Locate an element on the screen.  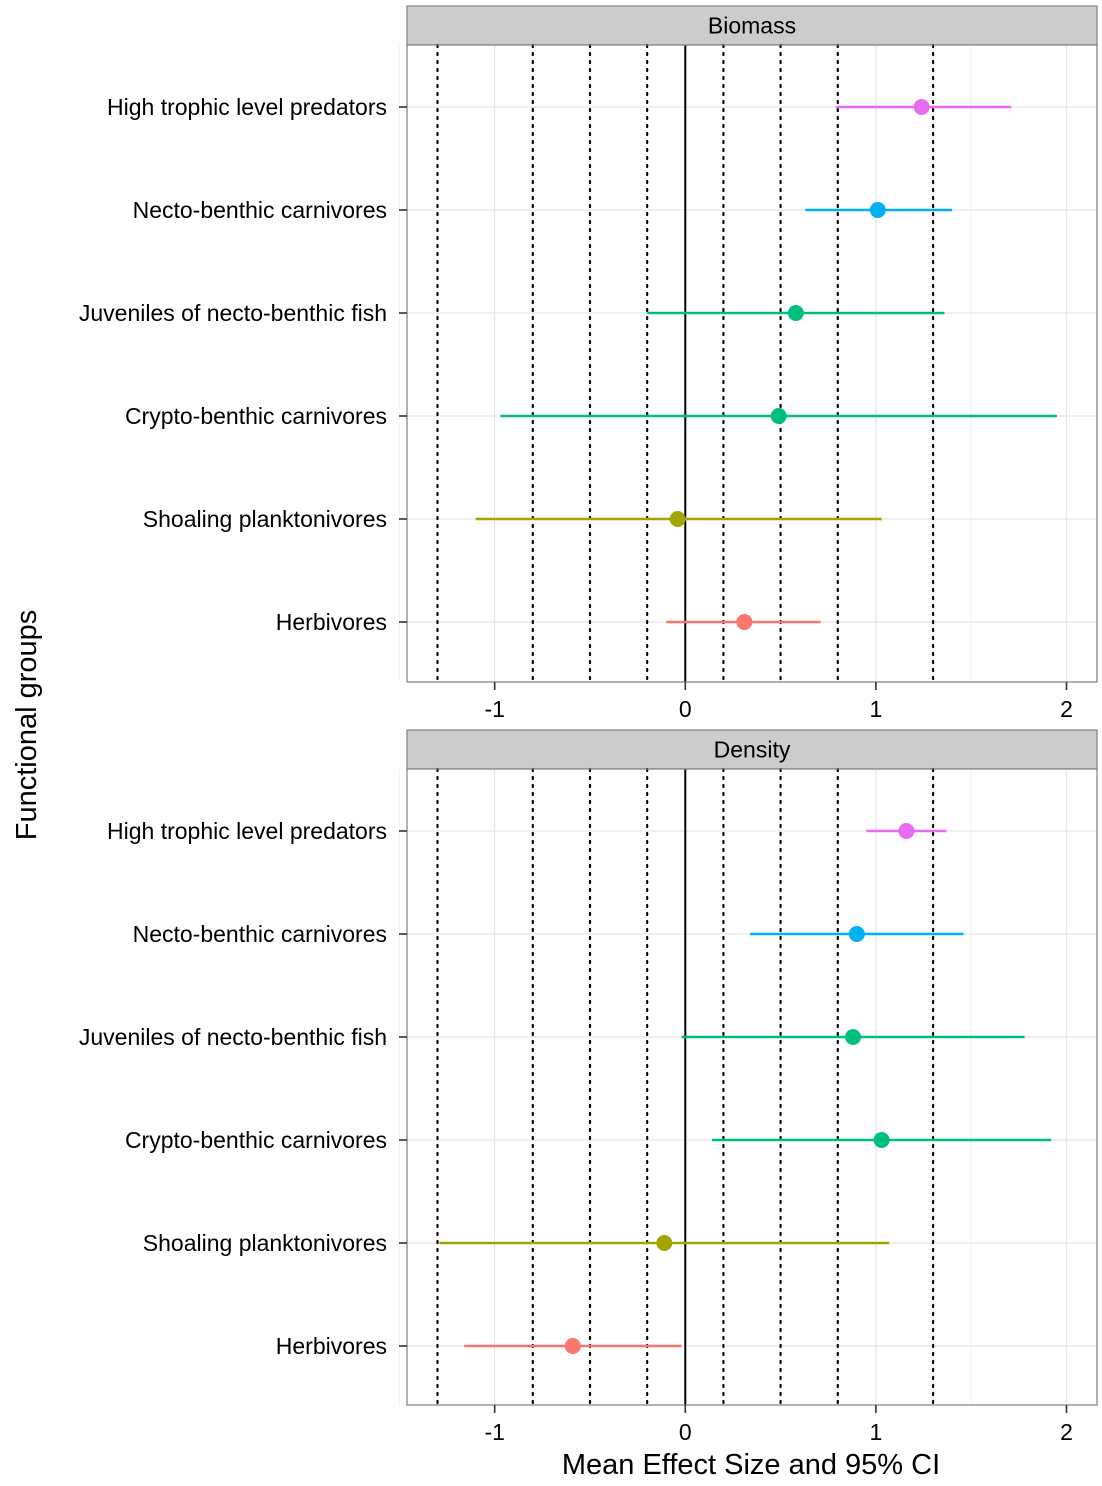
facet-strip-biomass is located at coordinates (752, 25).